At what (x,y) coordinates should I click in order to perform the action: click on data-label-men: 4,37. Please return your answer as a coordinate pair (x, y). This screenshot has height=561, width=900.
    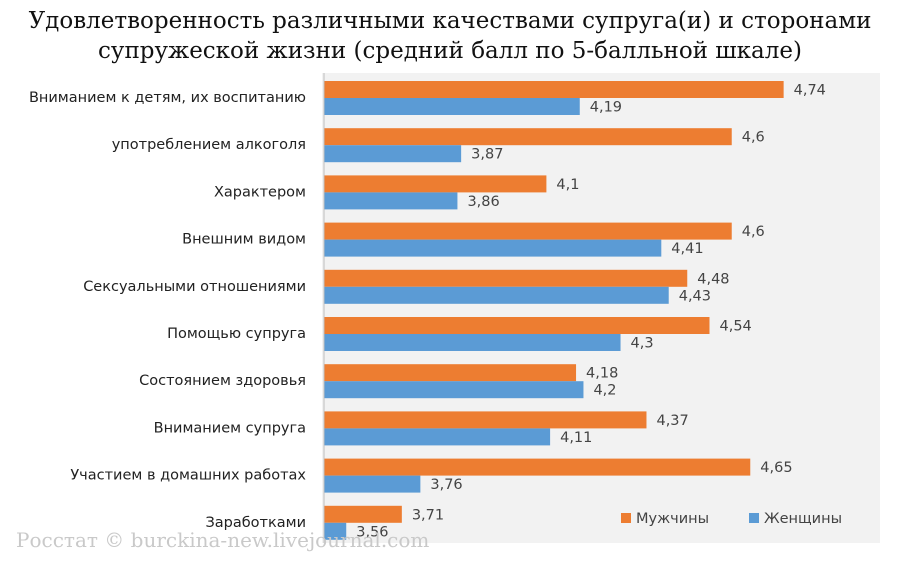
    Looking at the image, I should click on (672, 421).